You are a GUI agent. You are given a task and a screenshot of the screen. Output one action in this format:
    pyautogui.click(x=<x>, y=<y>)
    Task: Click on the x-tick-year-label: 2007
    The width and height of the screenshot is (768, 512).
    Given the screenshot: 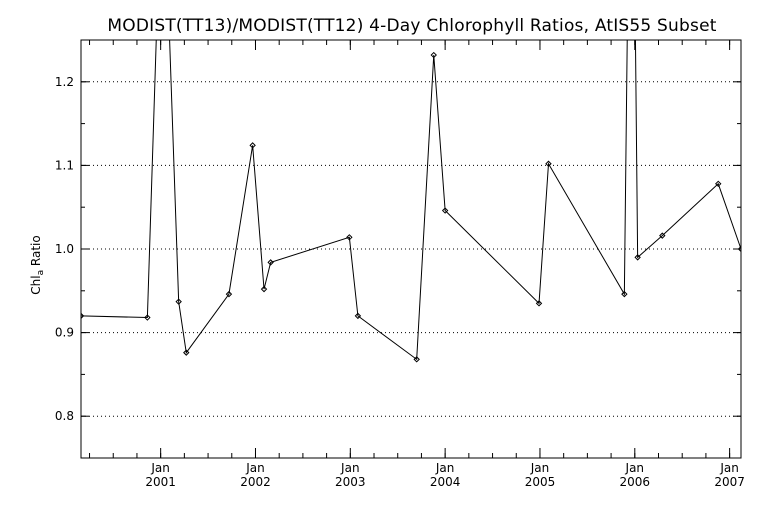 What is the action you would take?
    pyautogui.click(x=729, y=482)
    